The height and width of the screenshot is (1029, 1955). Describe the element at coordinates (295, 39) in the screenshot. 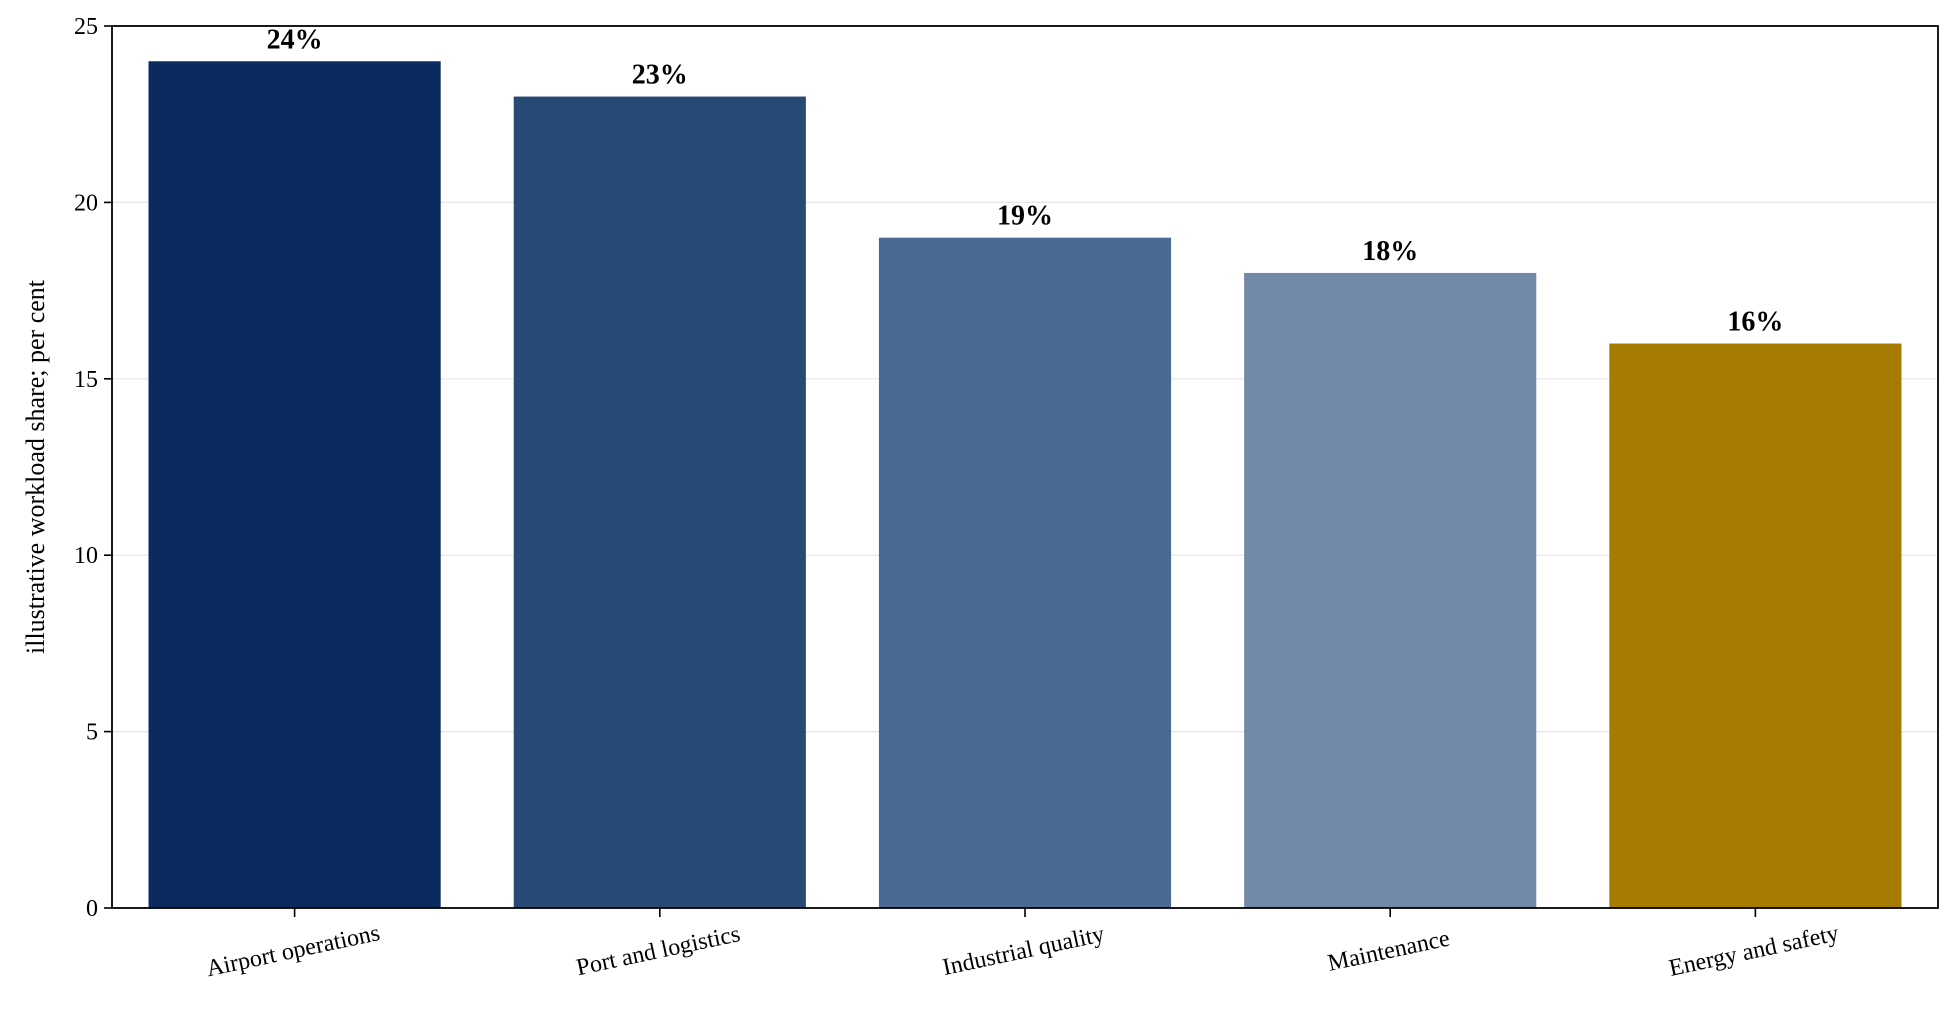

I see `data-label: 24%` at that location.